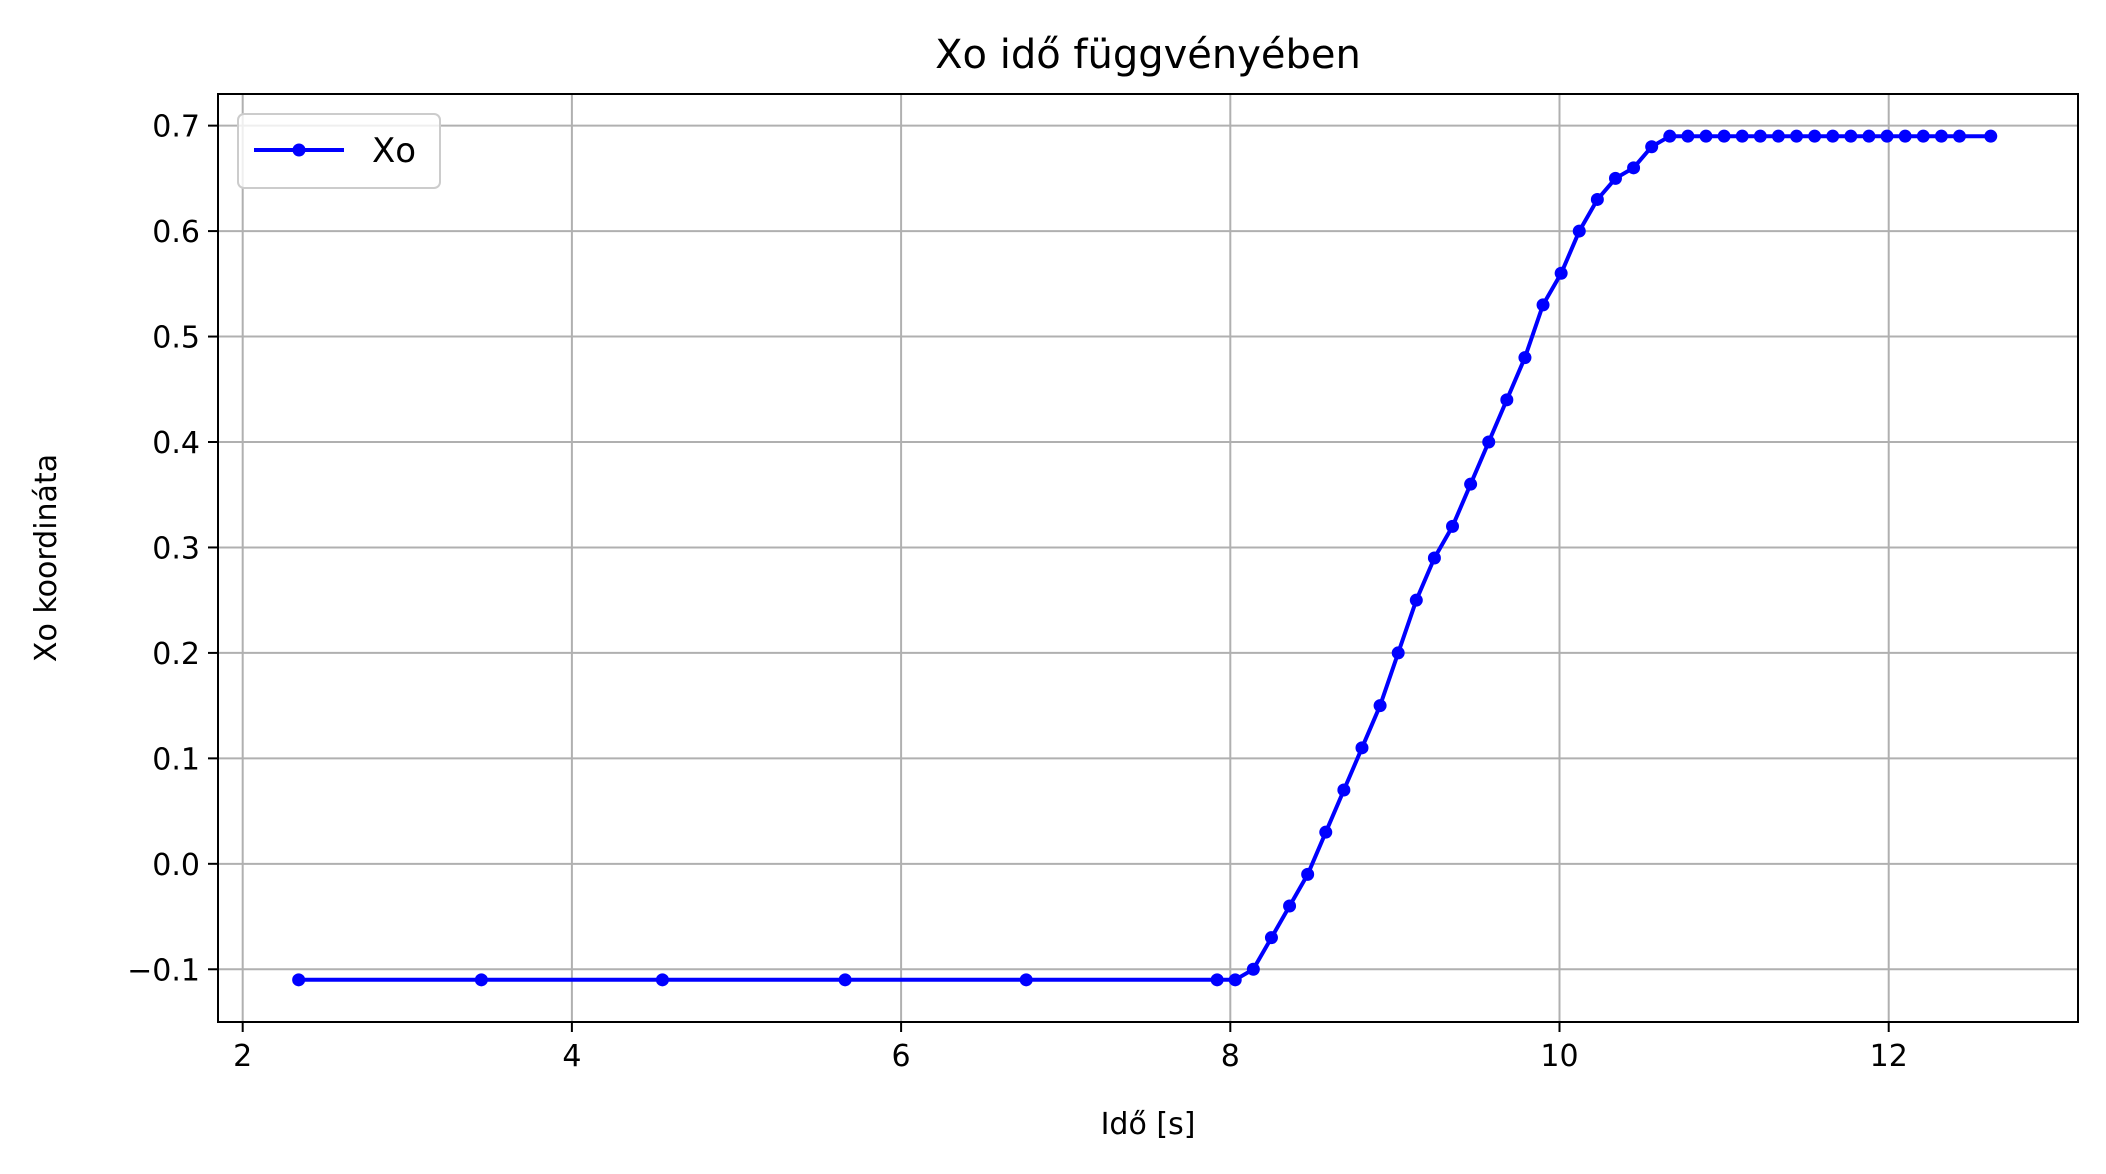  What do you see at coordinates (1230, 1056) in the screenshot?
I see `x-tick-label: 8` at bounding box center [1230, 1056].